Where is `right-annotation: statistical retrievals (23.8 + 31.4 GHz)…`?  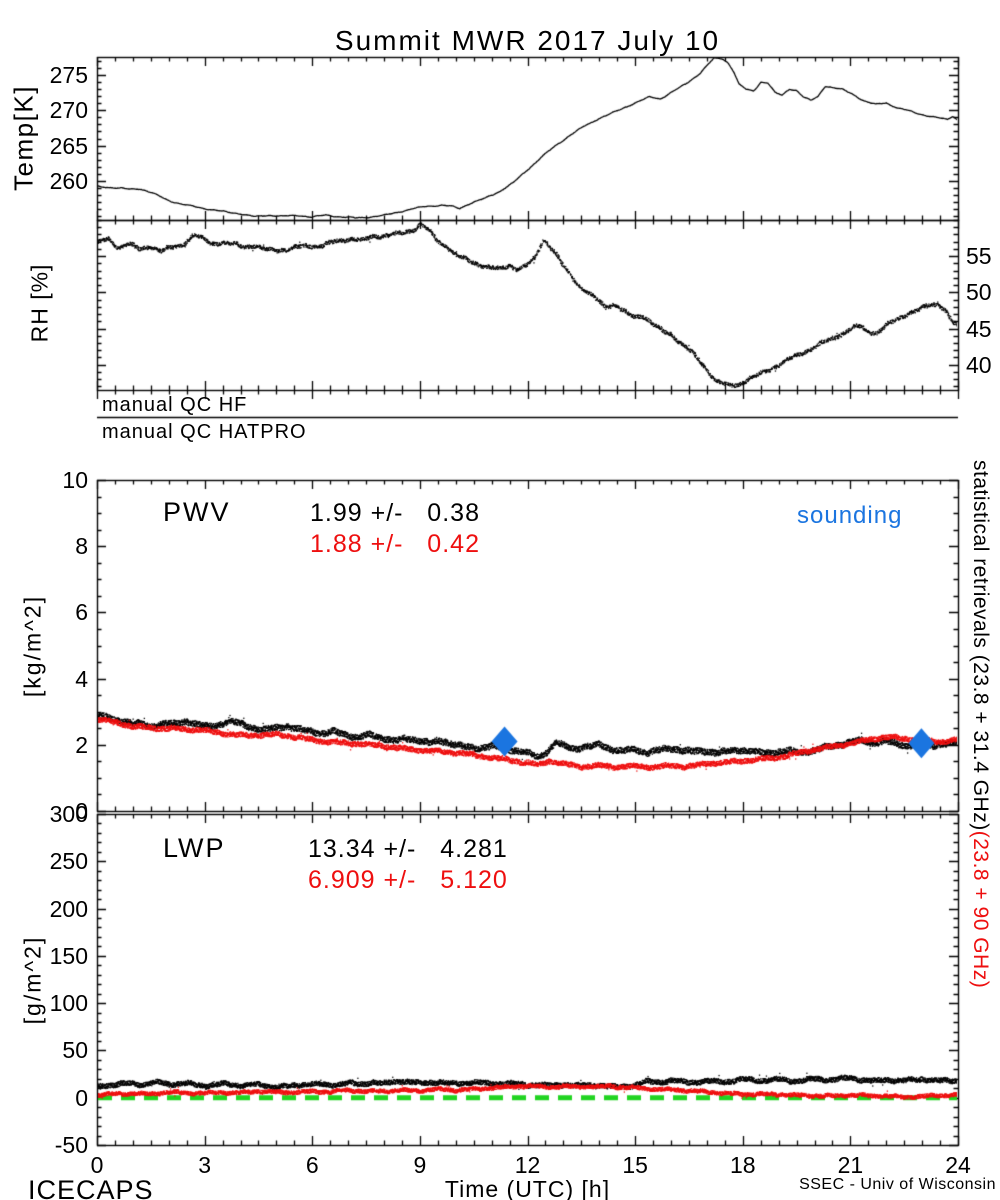
right-annotation: statistical retrievals (23.8 + 31.4 GHz)… is located at coordinates (975, 820).